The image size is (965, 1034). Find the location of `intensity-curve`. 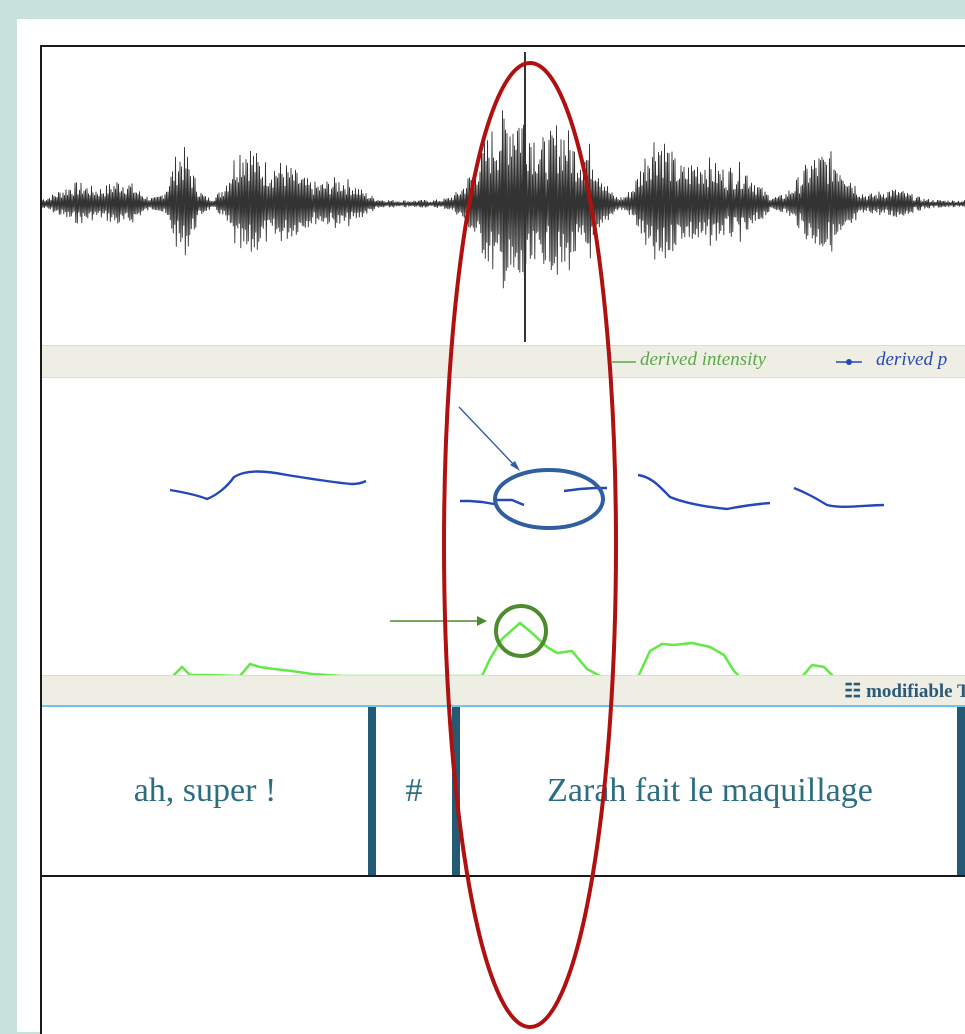

intensity-curve is located at coordinates (503, 650).